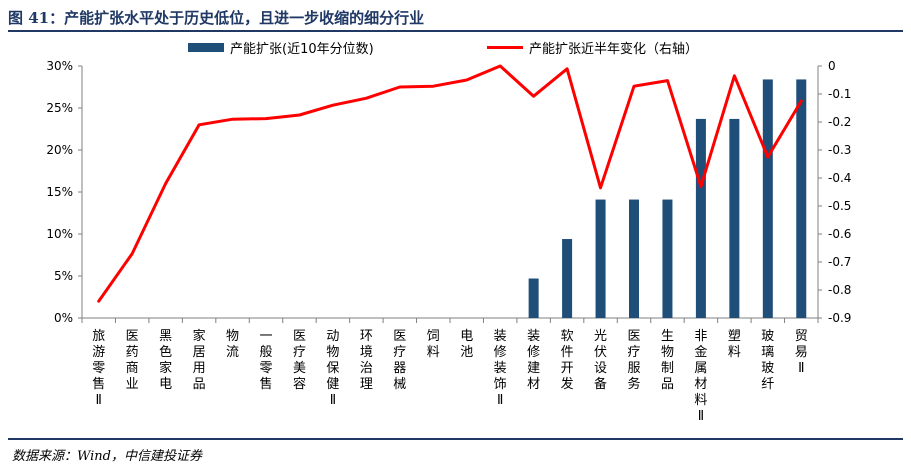  I want to click on right-tick-label: -0.8, so click(839, 290).